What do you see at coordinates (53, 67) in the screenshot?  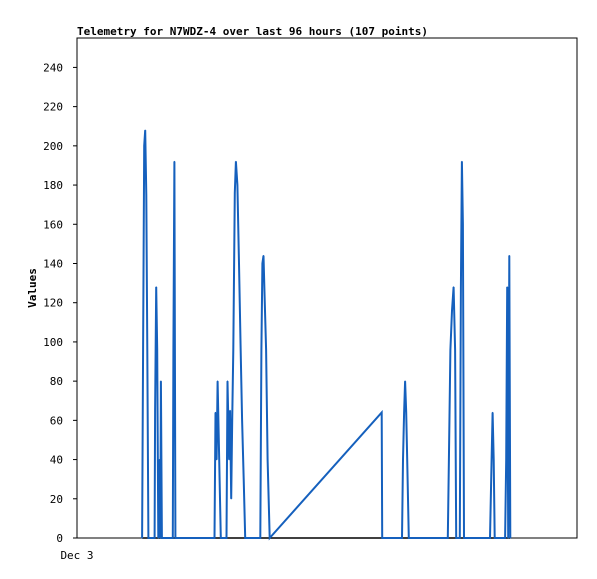 I see `y-tick-label: 240` at bounding box center [53, 67].